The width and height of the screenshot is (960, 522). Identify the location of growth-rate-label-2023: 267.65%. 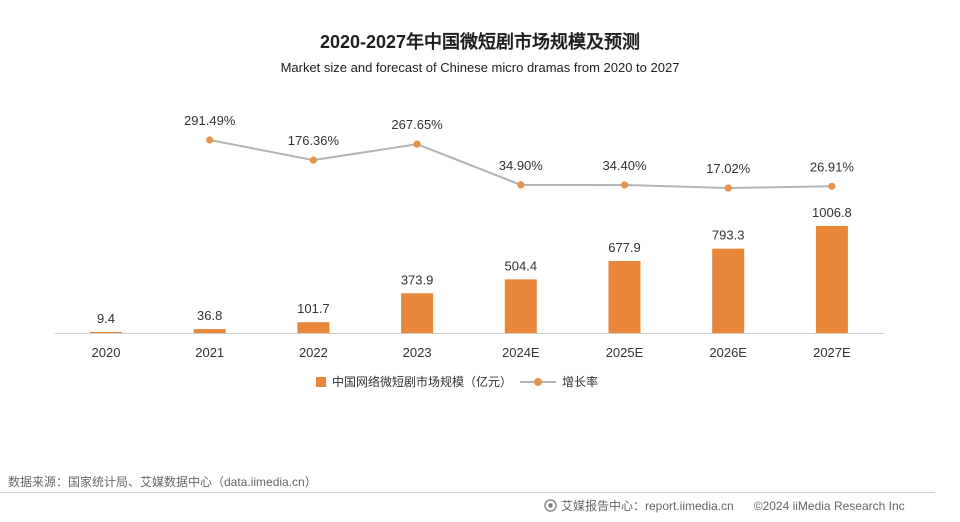
(417, 124).